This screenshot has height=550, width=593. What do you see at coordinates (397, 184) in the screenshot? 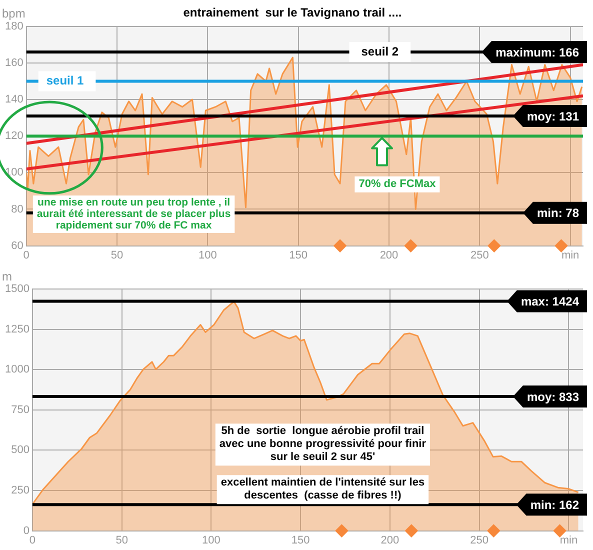
I see `annotation: 70% de FCMax` at bounding box center [397, 184].